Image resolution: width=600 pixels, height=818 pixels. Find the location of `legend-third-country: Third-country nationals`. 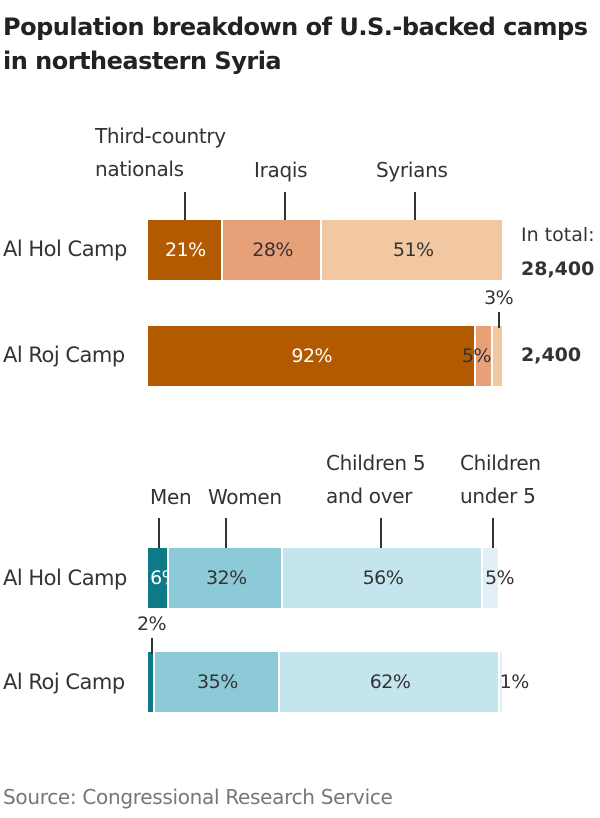

legend-third-country: Third-country nationals is located at coordinates (175, 153).